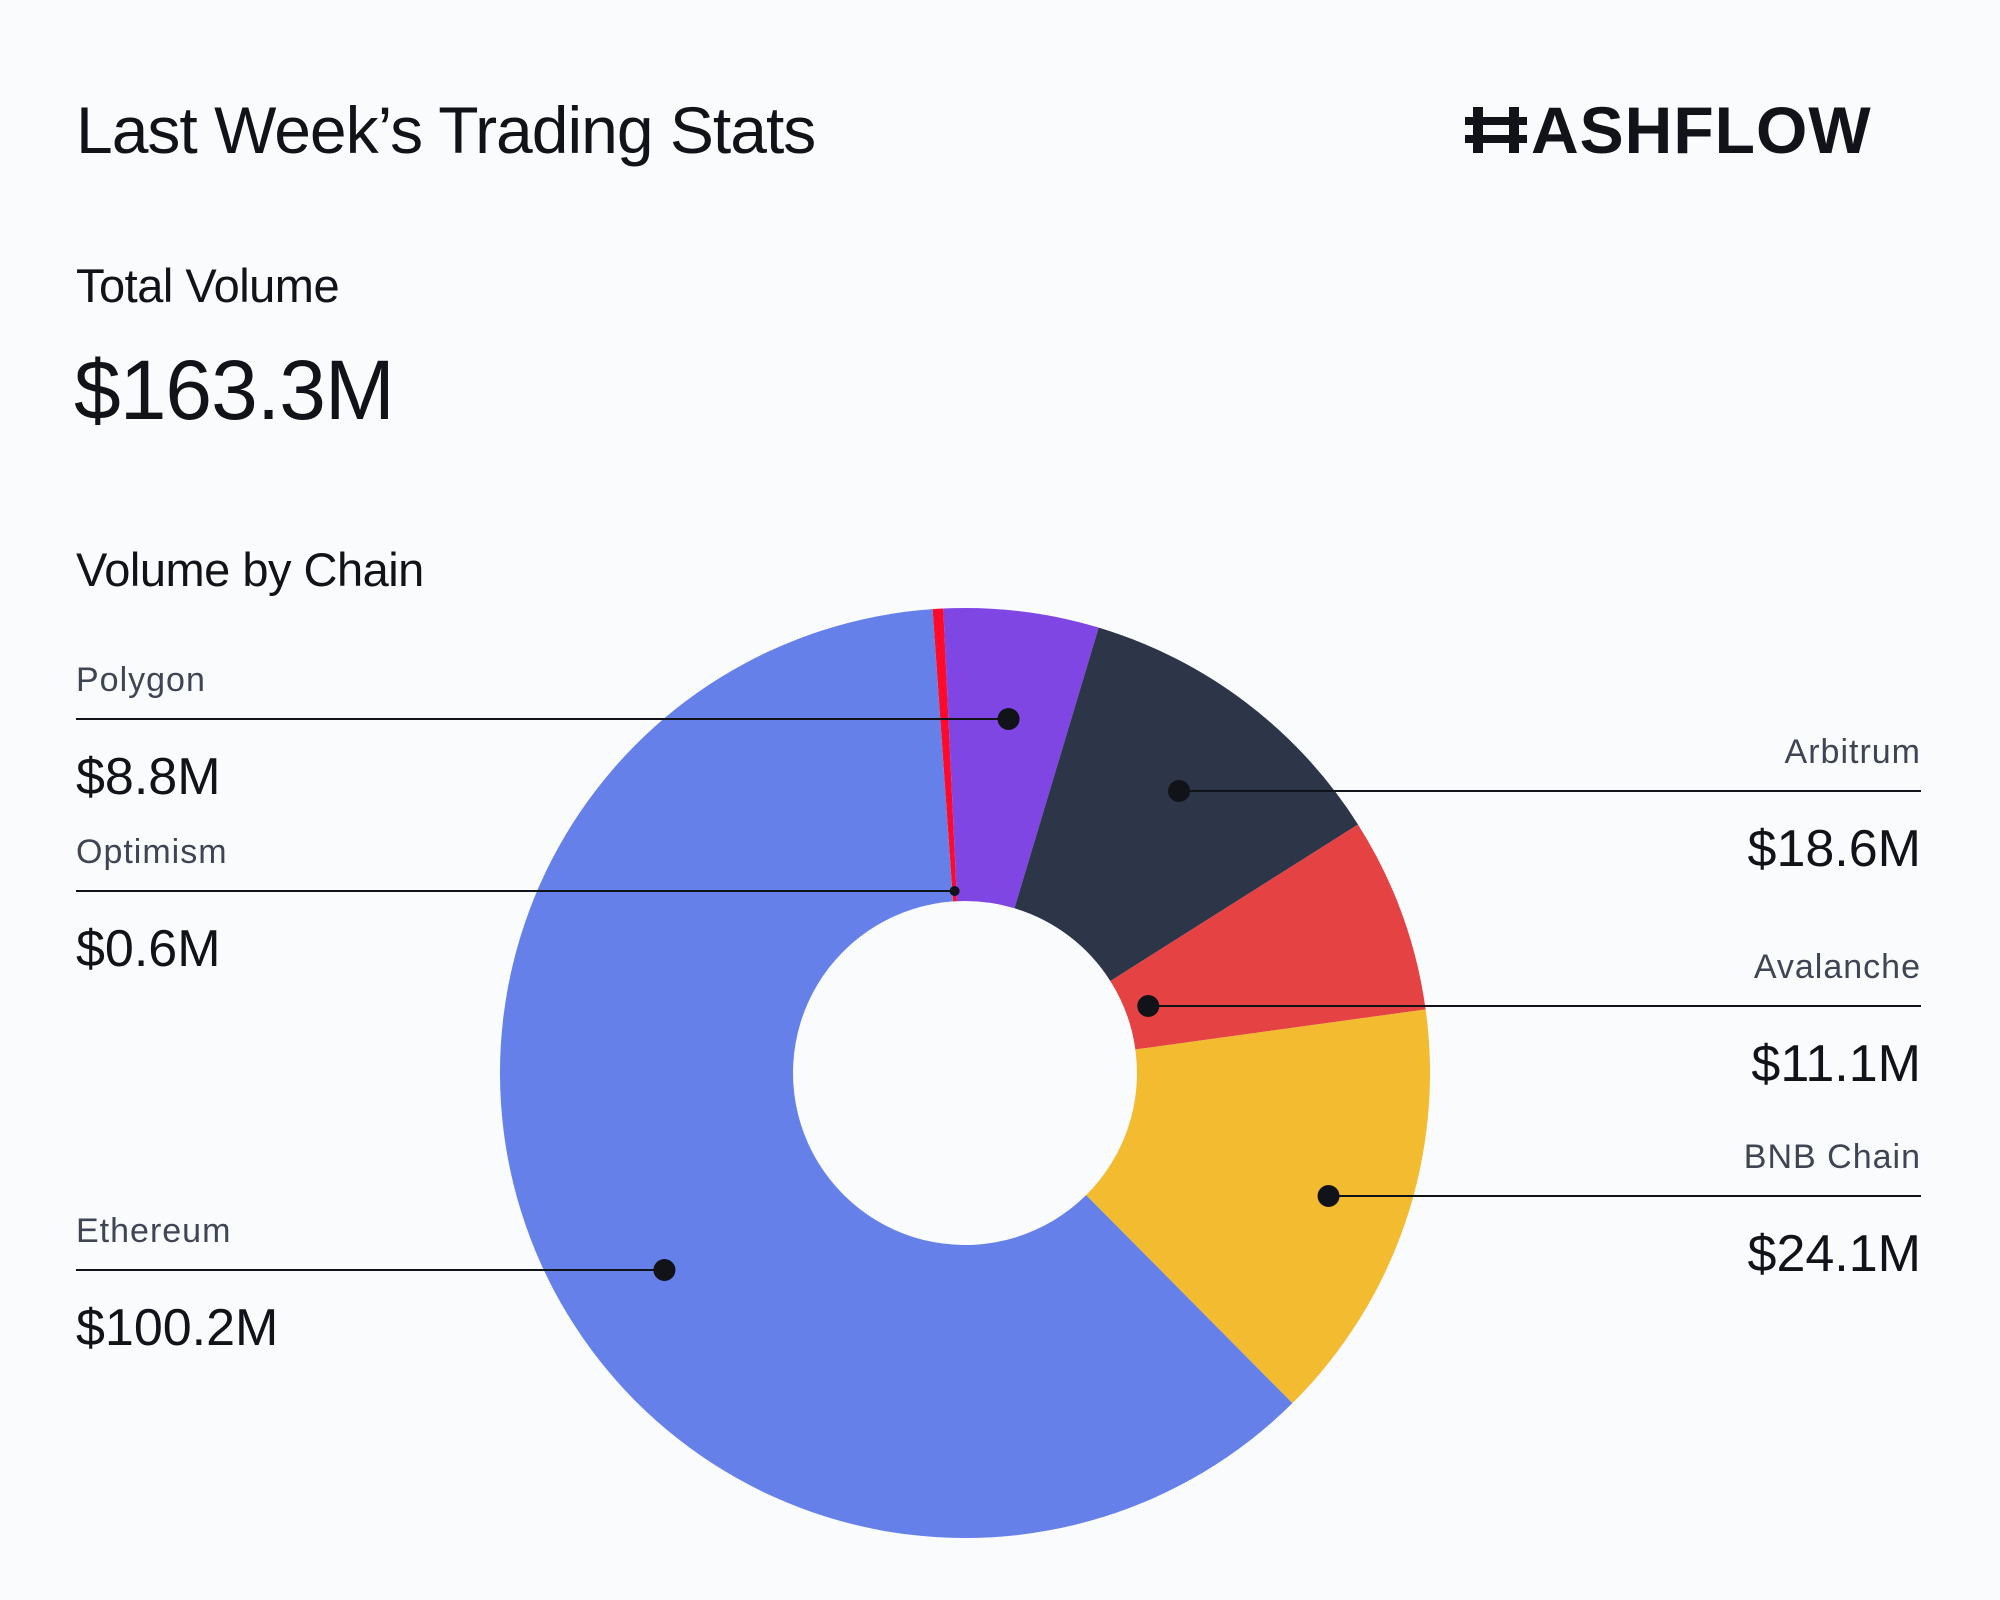 The height and width of the screenshot is (1600, 2000). I want to click on label-name-arbitrum: Arbitrum, so click(1853, 752).